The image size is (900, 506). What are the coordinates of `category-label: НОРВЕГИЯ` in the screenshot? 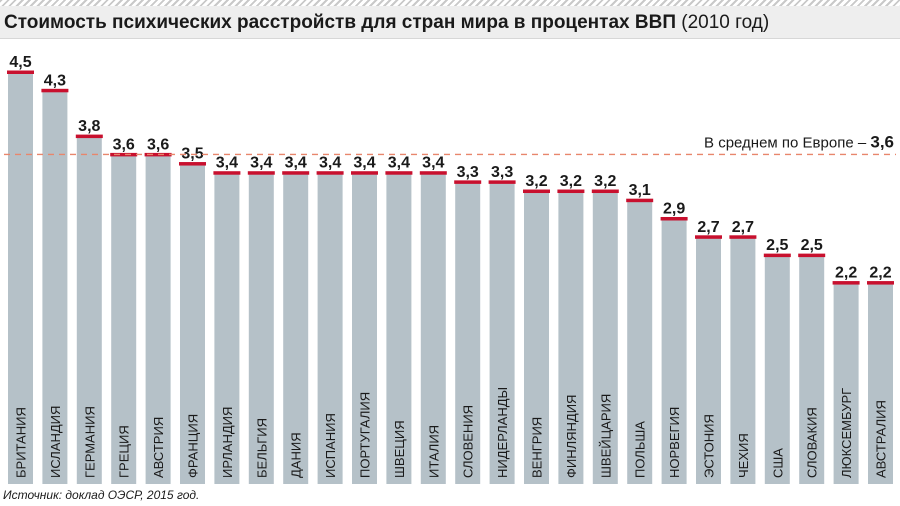 It's located at (674, 442).